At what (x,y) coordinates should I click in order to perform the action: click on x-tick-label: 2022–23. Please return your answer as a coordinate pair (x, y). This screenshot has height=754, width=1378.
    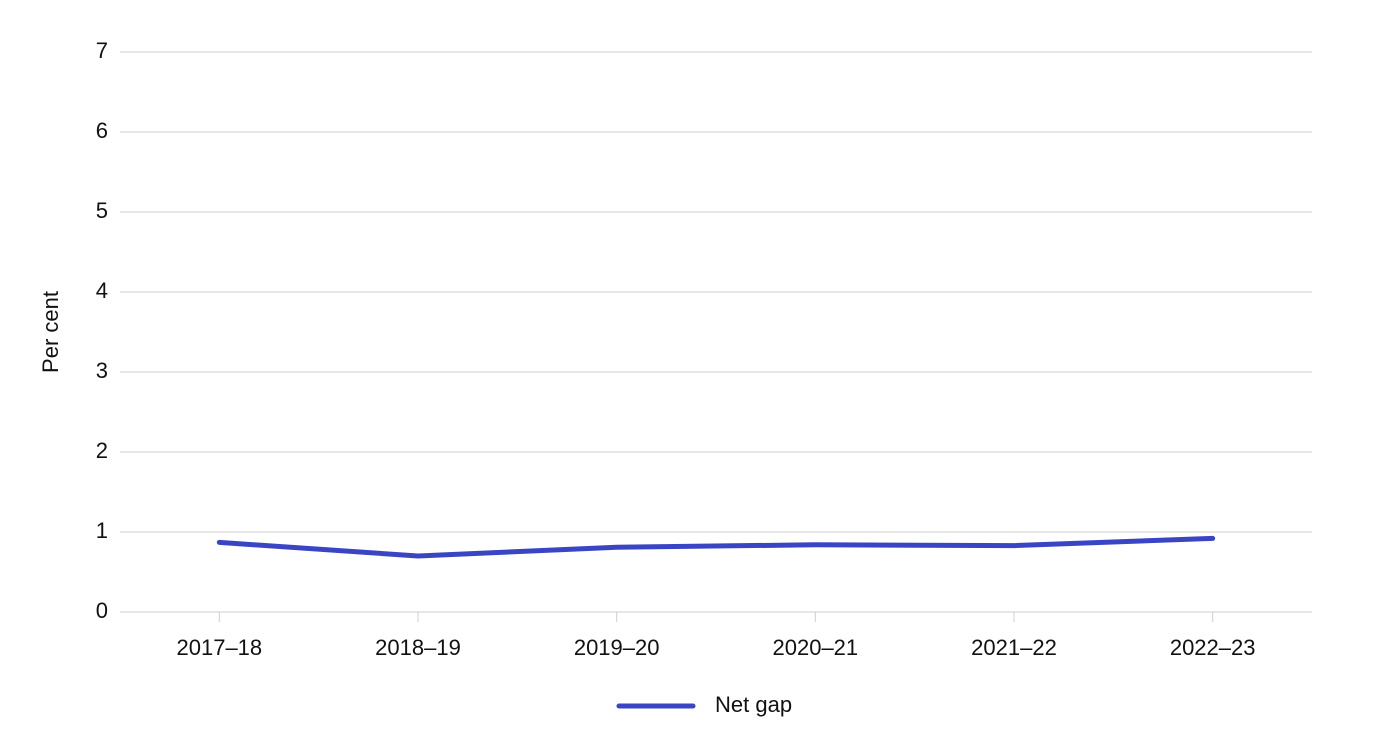
    Looking at the image, I should click on (1213, 647).